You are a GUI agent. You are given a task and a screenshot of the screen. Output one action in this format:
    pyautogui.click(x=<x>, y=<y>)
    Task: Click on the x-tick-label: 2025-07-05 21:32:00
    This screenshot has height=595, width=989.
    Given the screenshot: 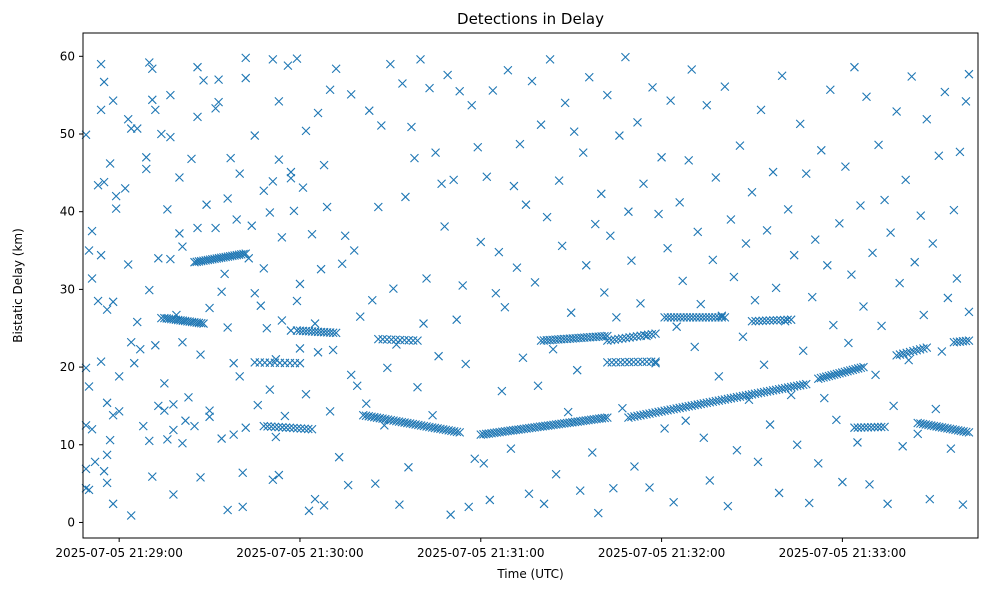 What is the action you would take?
    pyautogui.click(x=661, y=553)
    